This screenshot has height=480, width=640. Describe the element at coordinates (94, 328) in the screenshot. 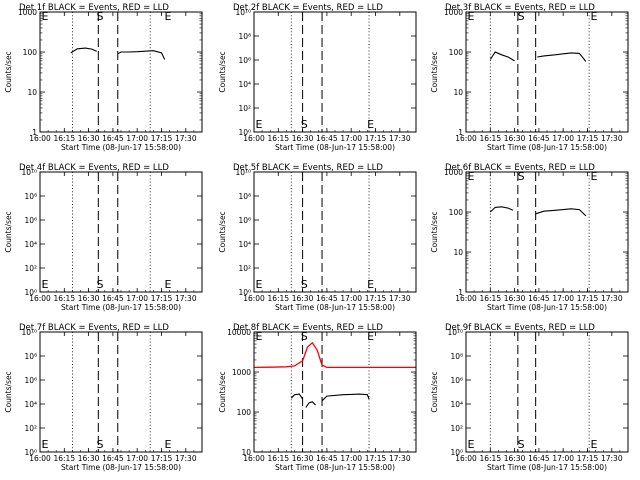

I see `chart-title: Det 7f BLACK = Events, RED = LLD` at that location.